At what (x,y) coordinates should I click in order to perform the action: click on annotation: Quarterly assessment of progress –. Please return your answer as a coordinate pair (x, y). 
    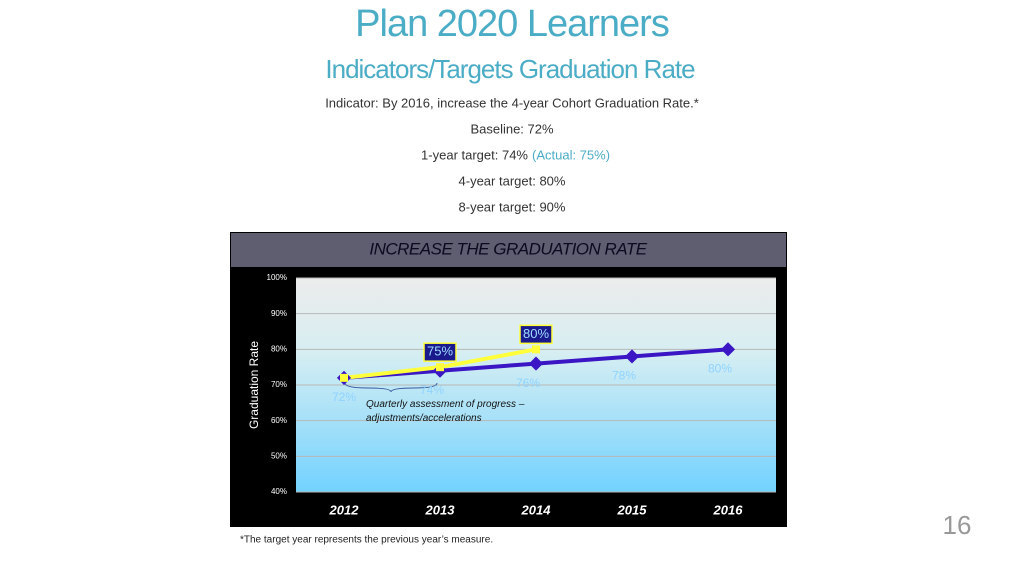
    Looking at the image, I should click on (445, 404).